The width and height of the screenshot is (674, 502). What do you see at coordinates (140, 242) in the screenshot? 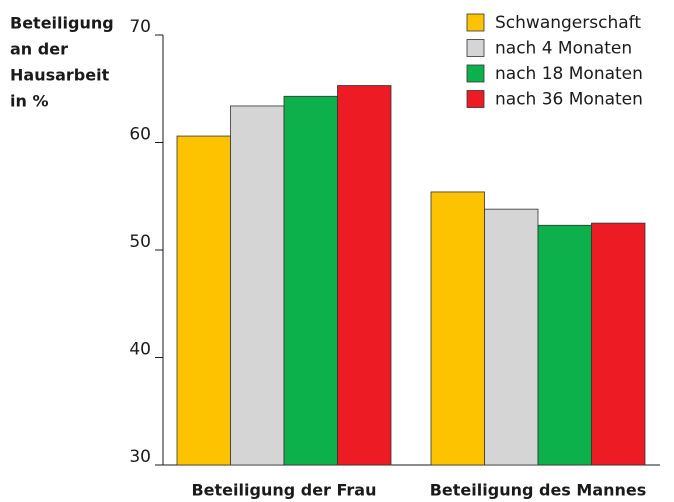
I see `y-tick-label: 50` at bounding box center [140, 242].